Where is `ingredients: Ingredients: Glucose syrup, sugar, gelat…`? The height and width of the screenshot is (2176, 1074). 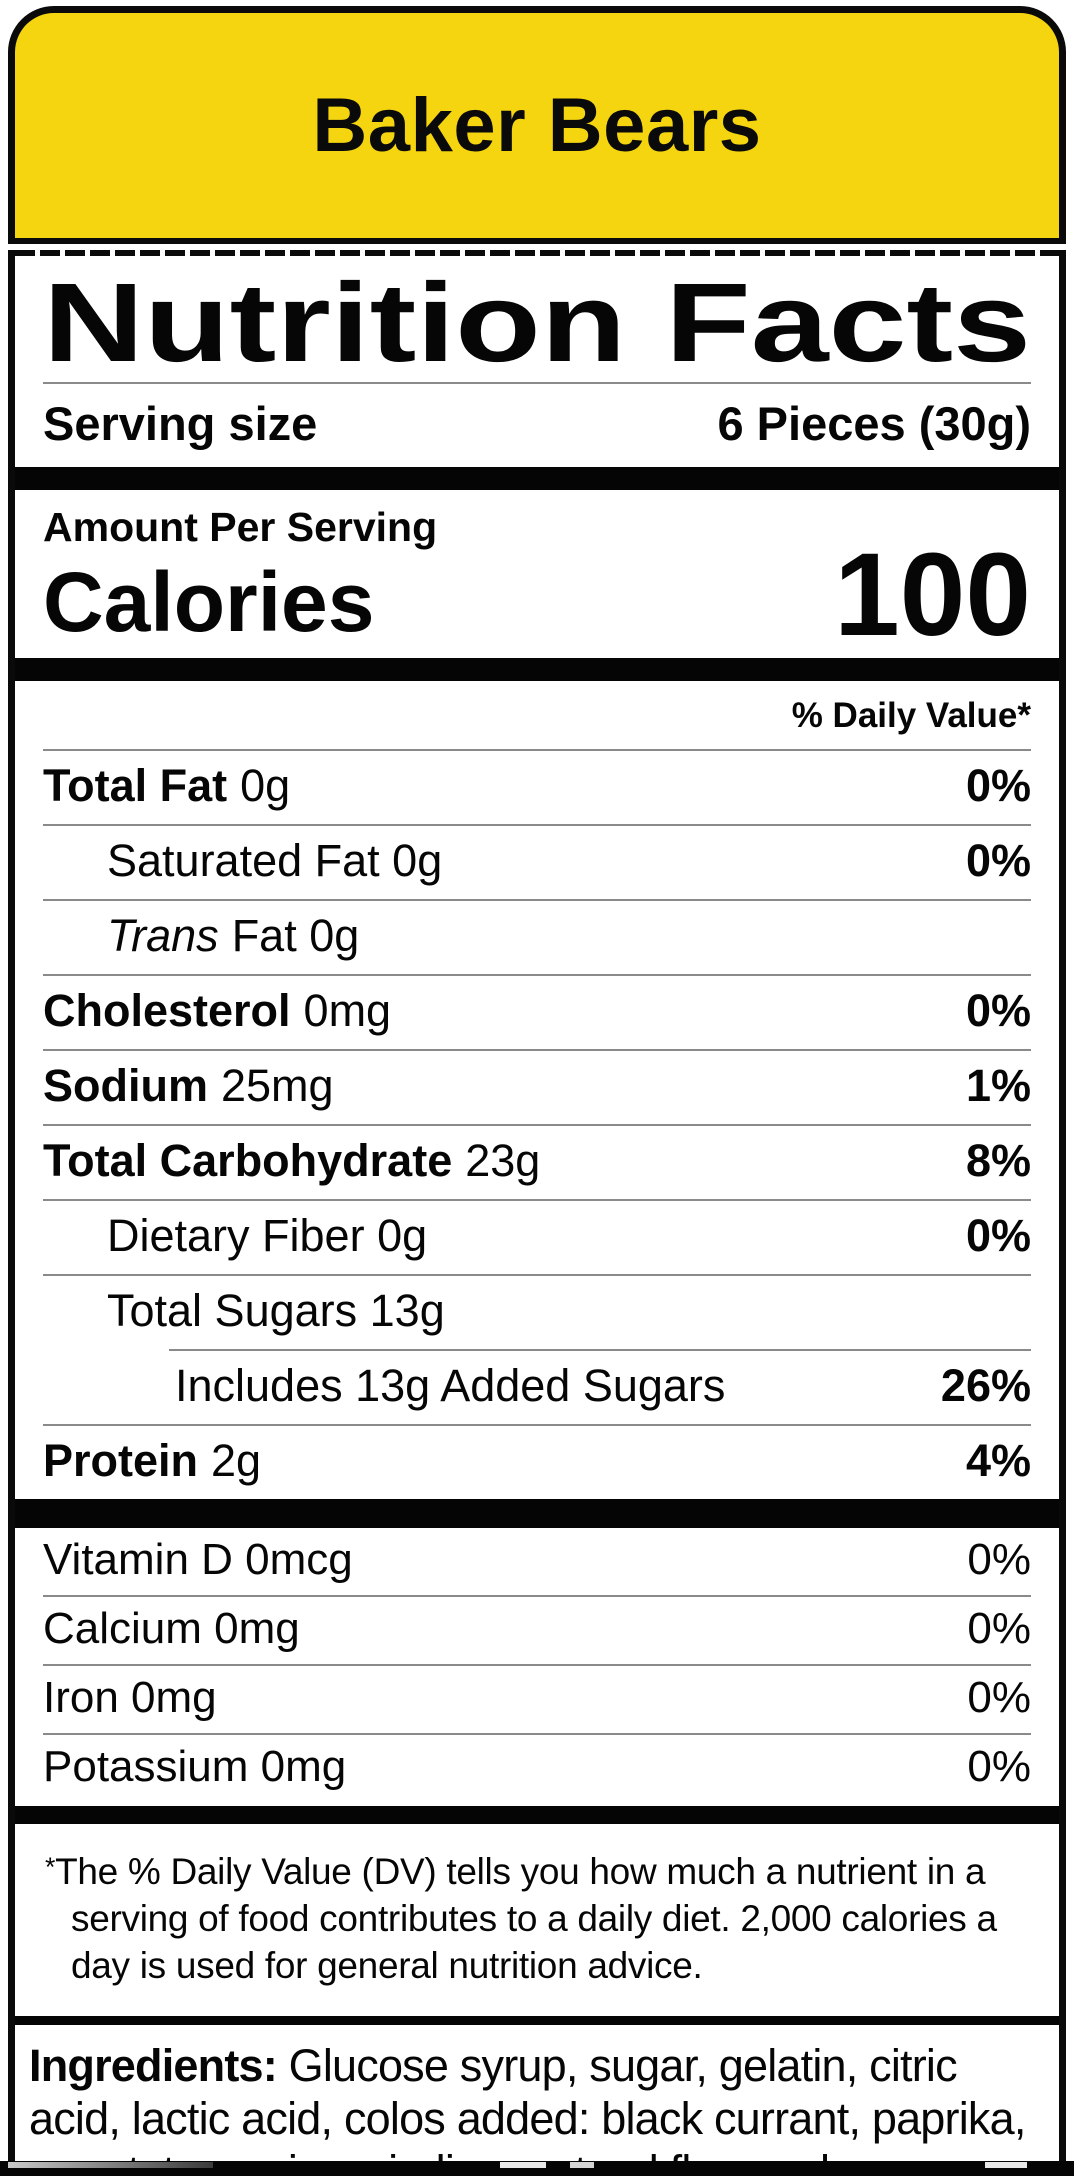 ingredients: Ingredients: Glucose syrup, sugar, gelat… is located at coordinates (537, 2100).